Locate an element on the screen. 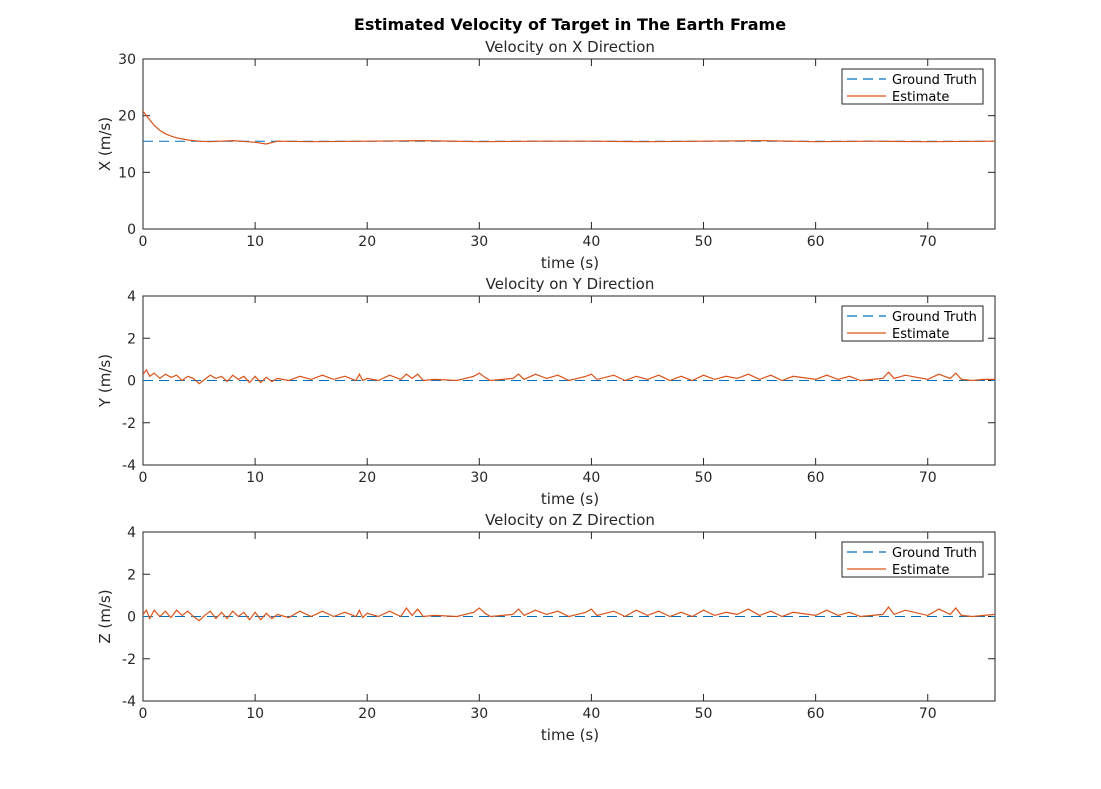  y-tick-label: 20 is located at coordinates (127, 117).